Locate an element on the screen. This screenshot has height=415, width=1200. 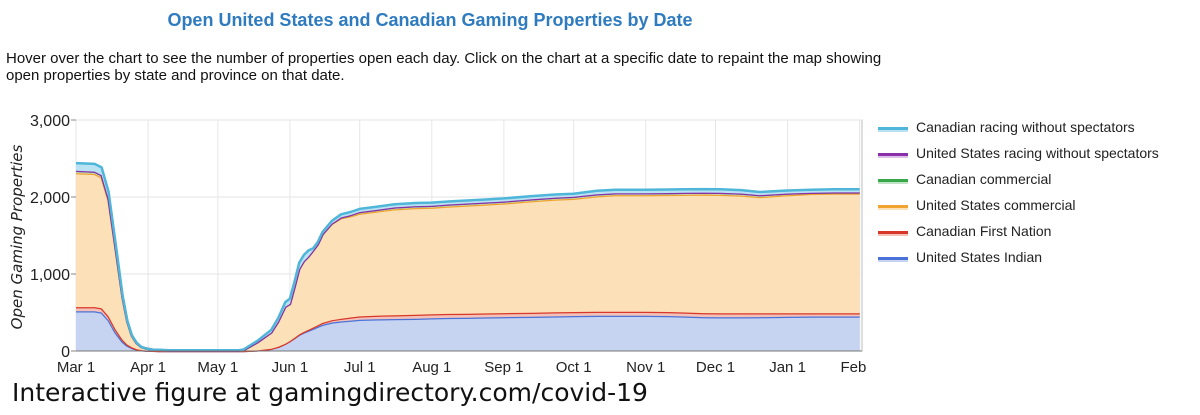
y-tick-label: 0 is located at coordinates (65, 352).